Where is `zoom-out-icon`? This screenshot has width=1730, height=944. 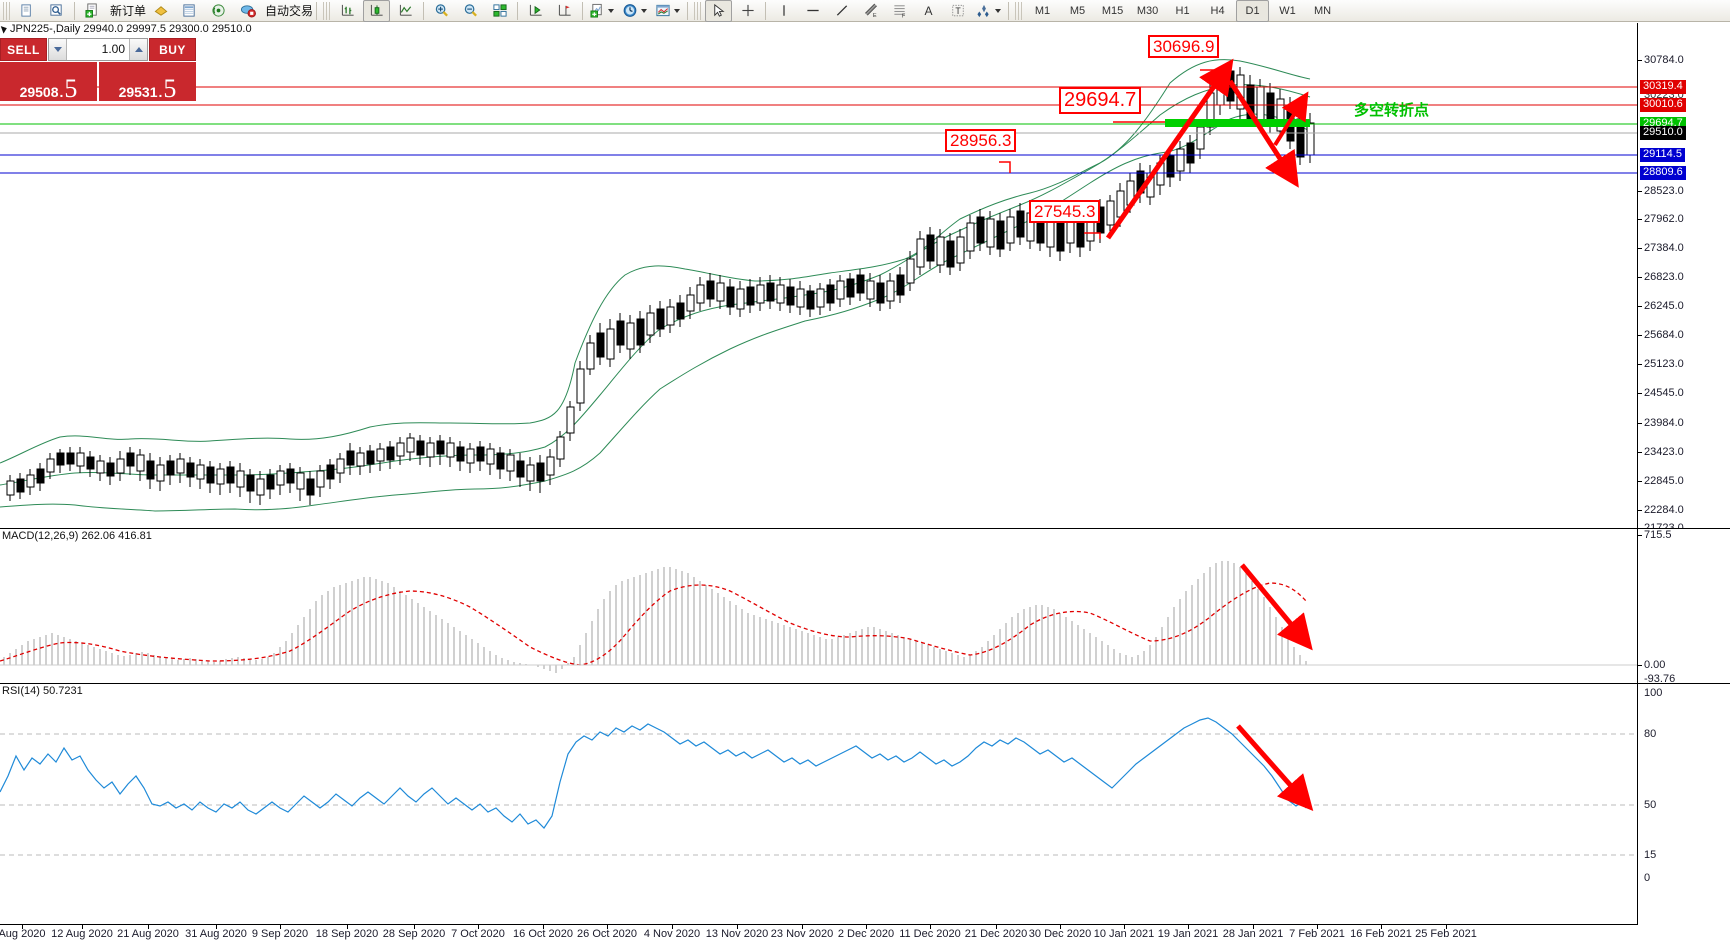 zoom-out-icon is located at coordinates (470, 11).